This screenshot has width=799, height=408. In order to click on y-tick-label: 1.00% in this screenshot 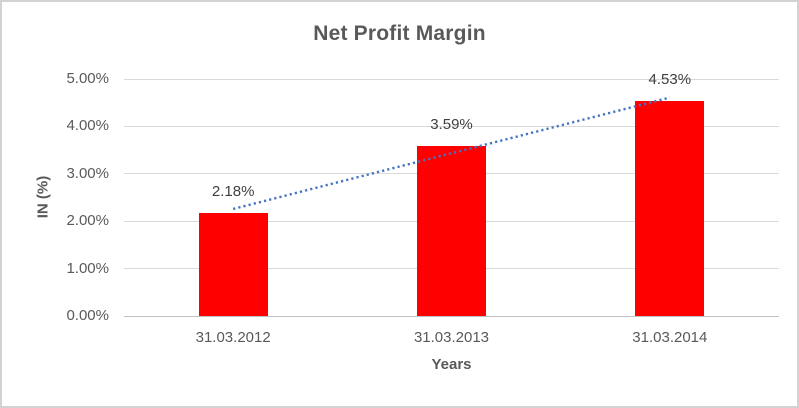, I will do `click(87, 268)`.